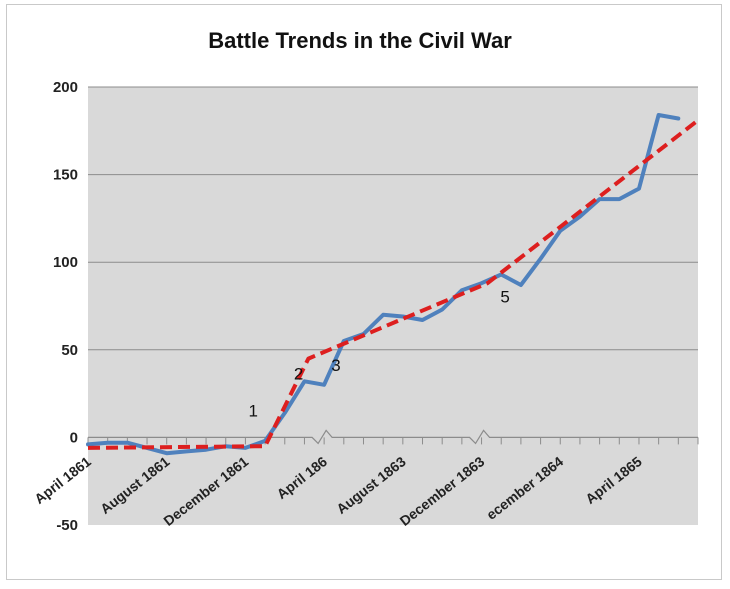  Describe the element at coordinates (504, 296) in the screenshot. I see `annotation-label: 5` at that location.